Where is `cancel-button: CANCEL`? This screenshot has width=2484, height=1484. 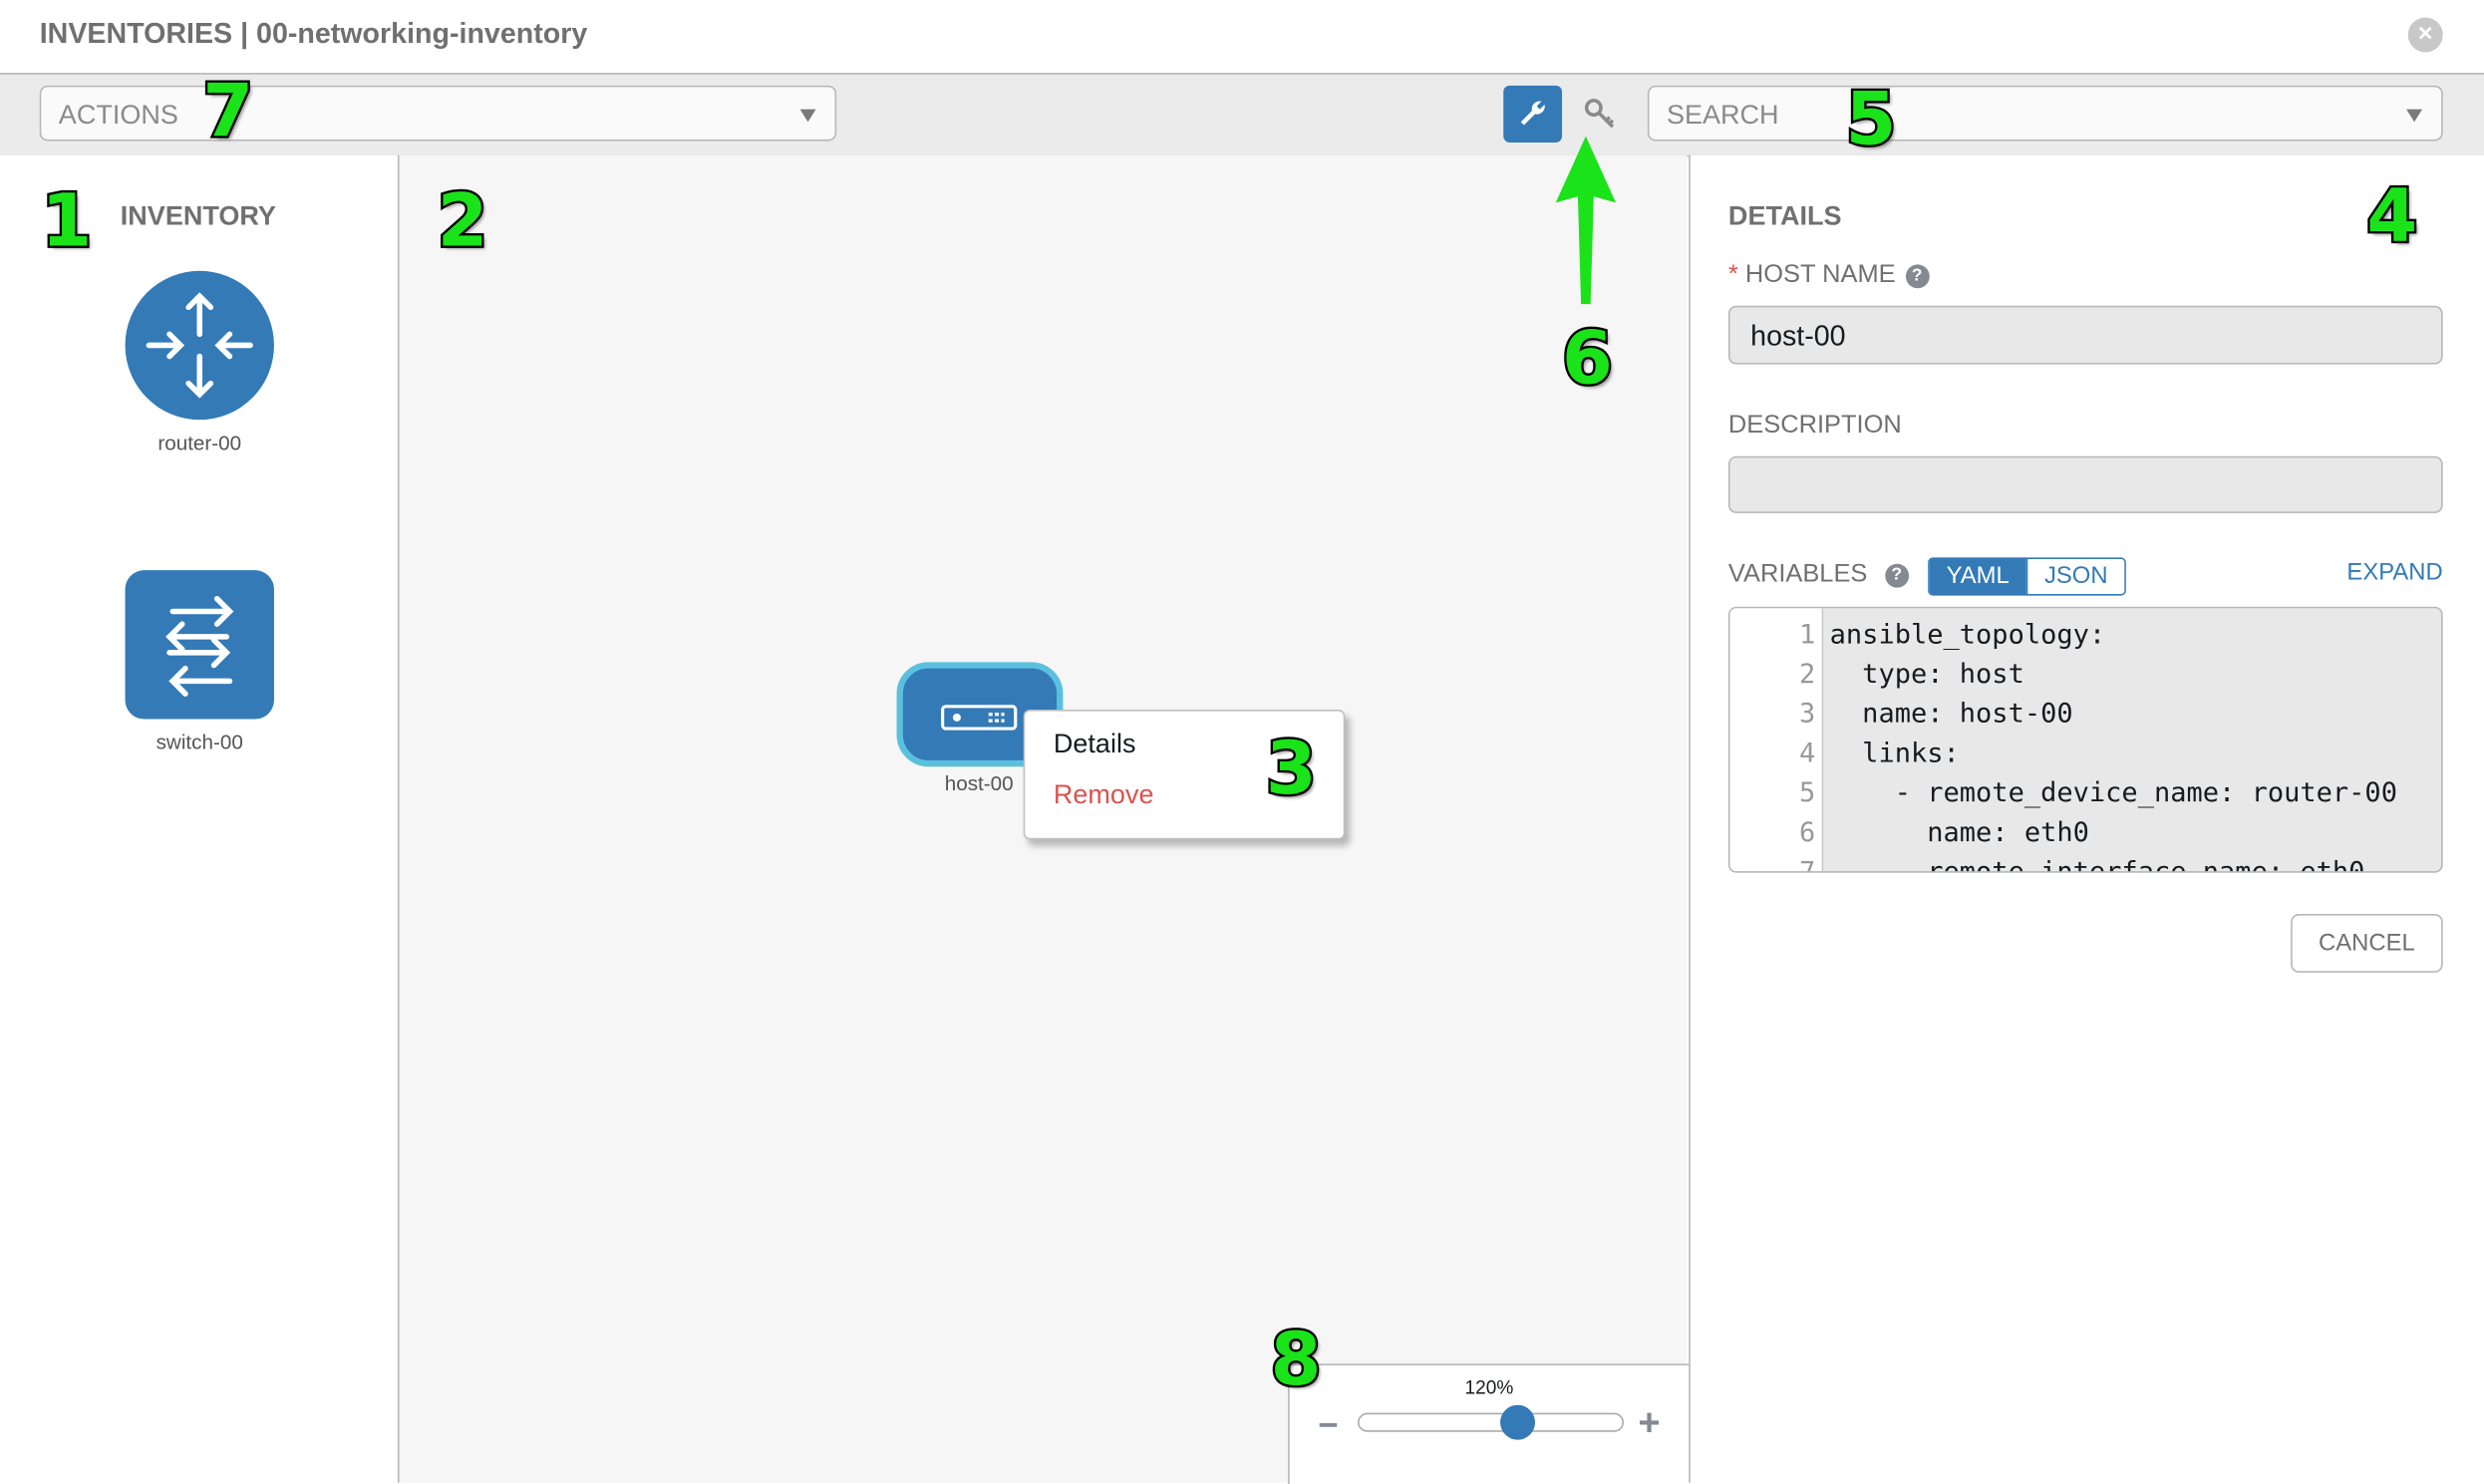 cancel-button: CANCEL is located at coordinates (2367, 943).